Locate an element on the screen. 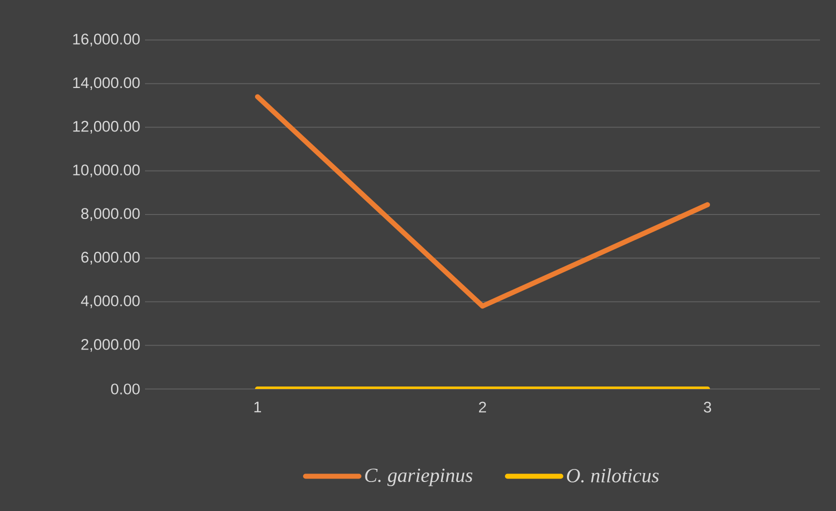 This screenshot has height=511, width=836. y-tick-label: 8,000.00 is located at coordinates (110, 214).